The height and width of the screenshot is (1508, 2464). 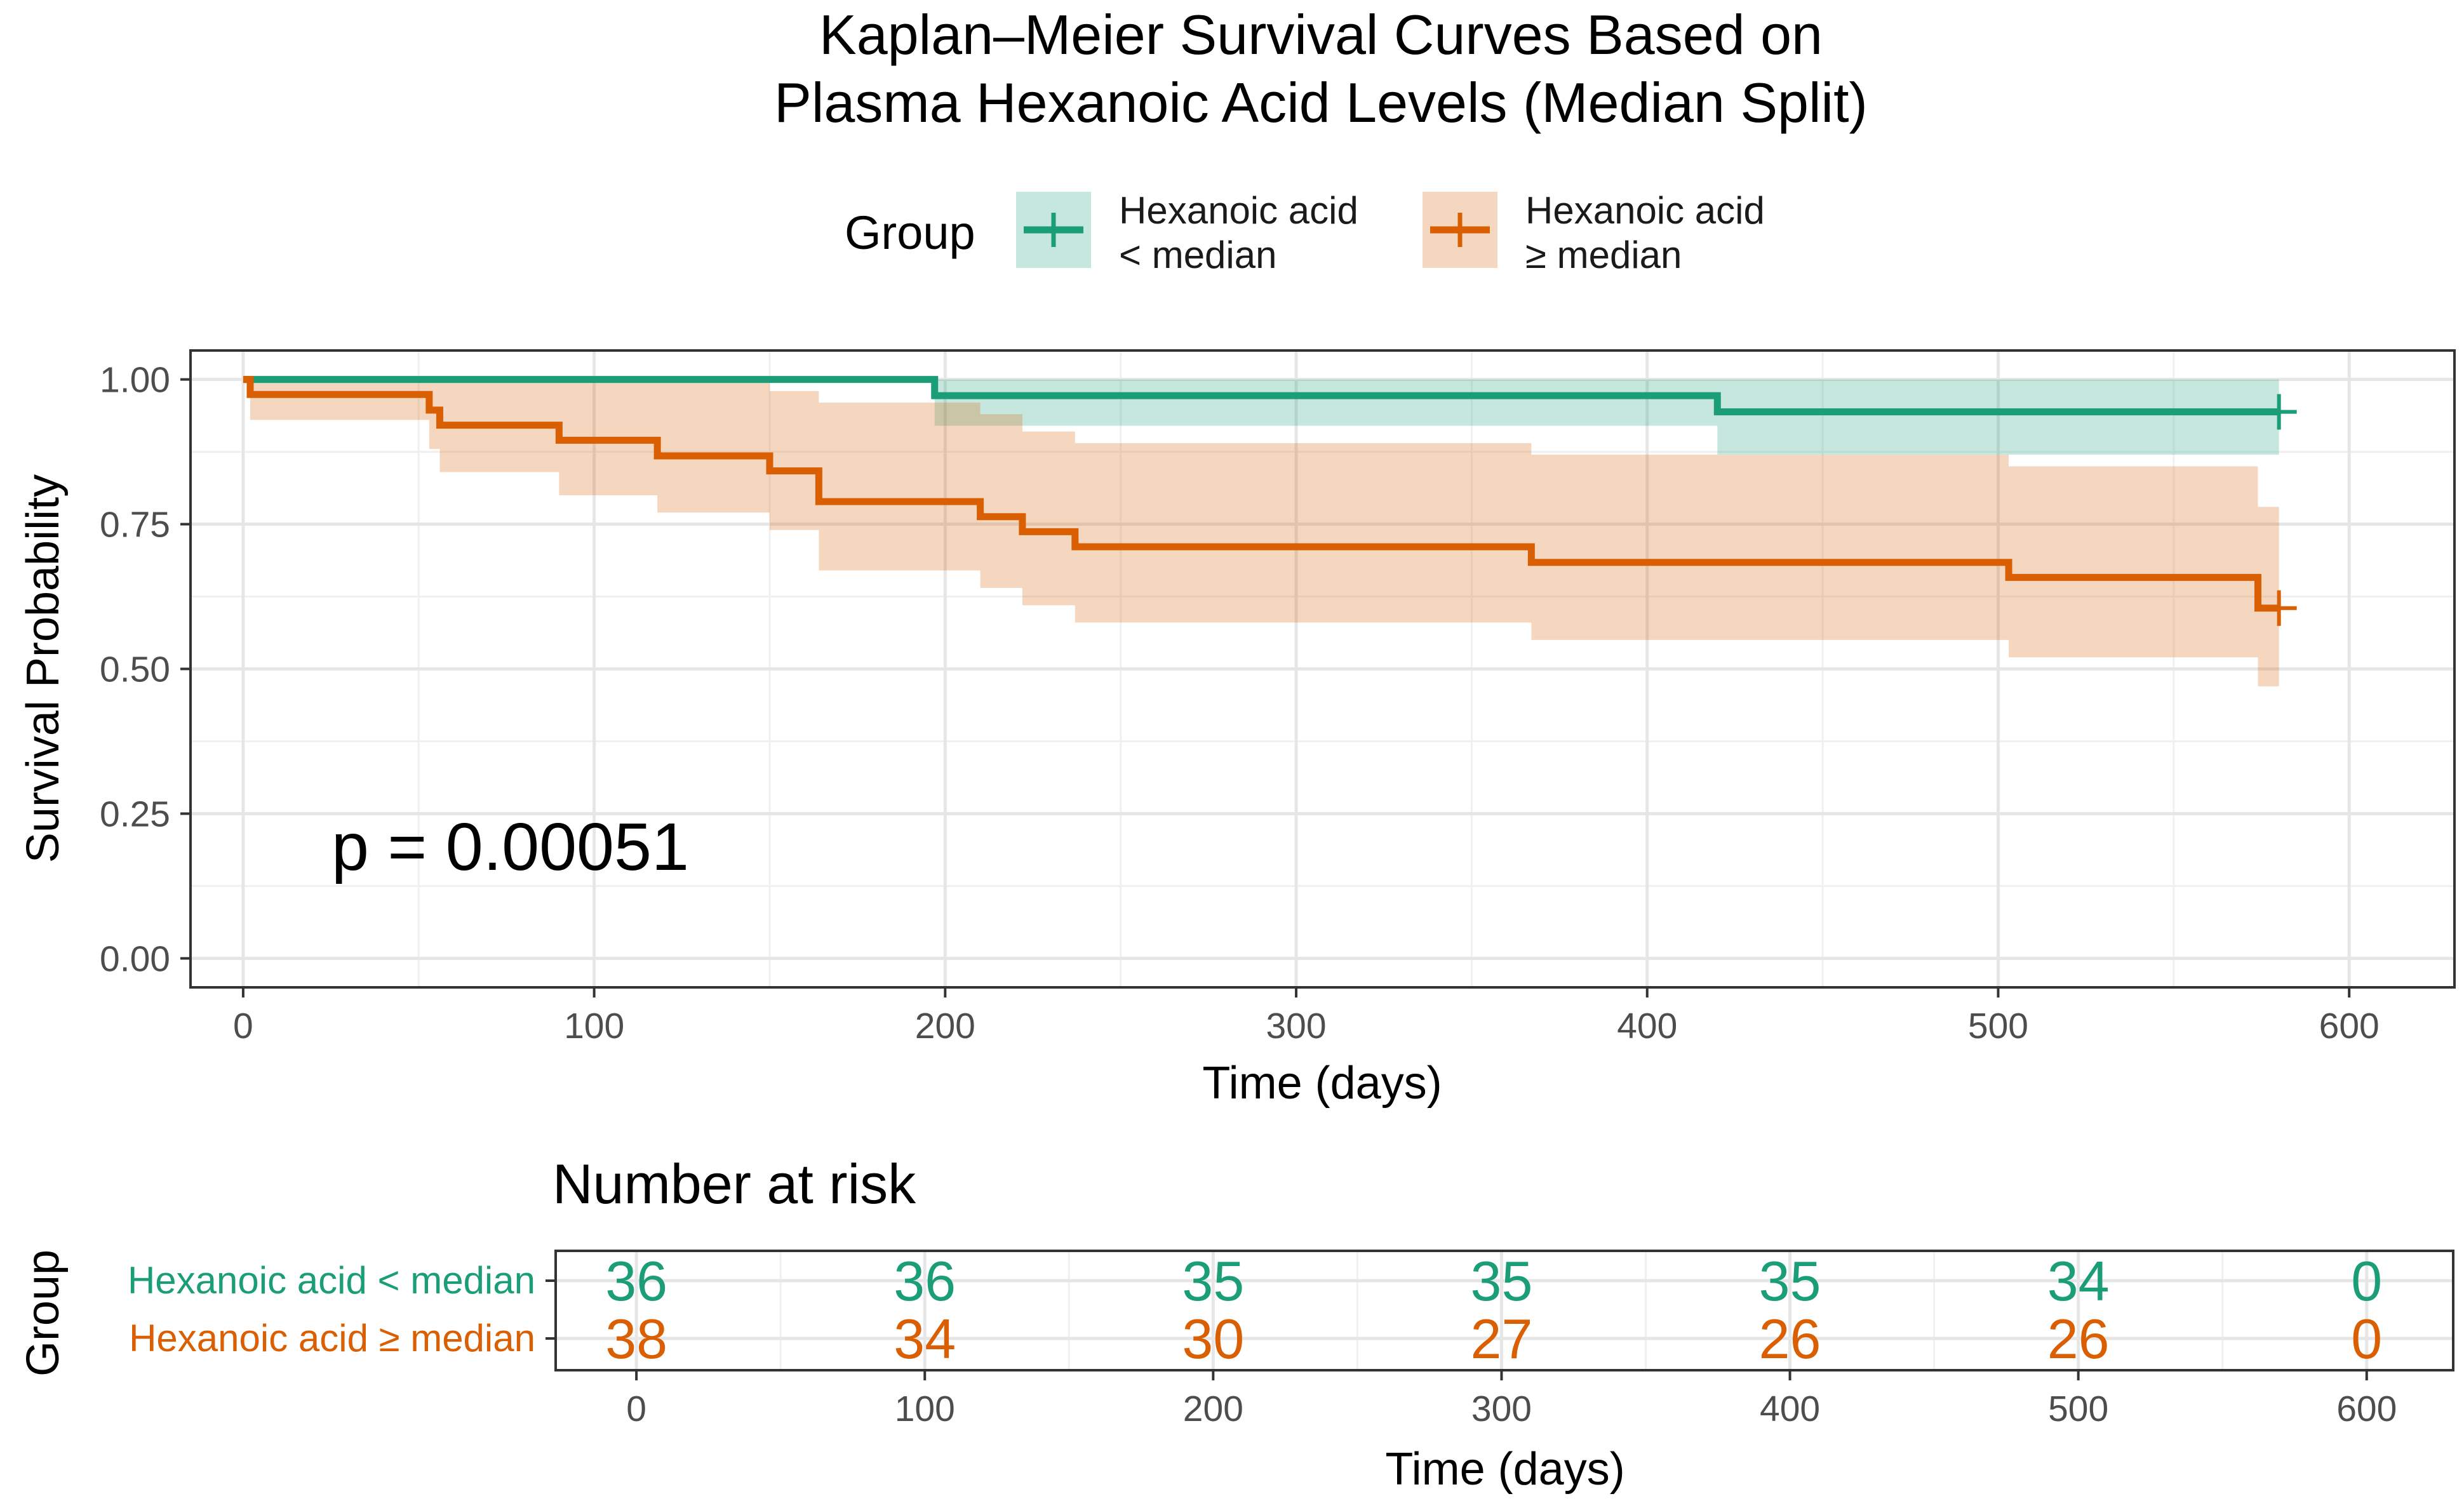 What do you see at coordinates (1322, 1083) in the screenshot?
I see `x-axis-title: Time (days)` at bounding box center [1322, 1083].